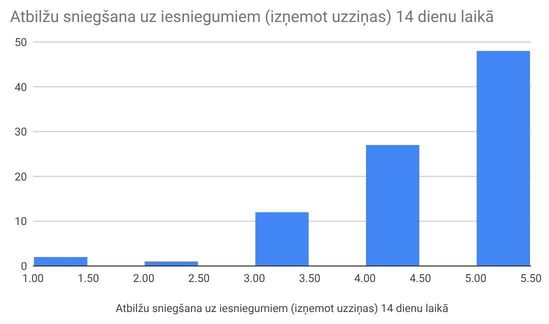 Image resolution: width=549 pixels, height=324 pixels. Describe the element at coordinates (89, 278) in the screenshot. I see `x-tick-label: 1.50` at that location.